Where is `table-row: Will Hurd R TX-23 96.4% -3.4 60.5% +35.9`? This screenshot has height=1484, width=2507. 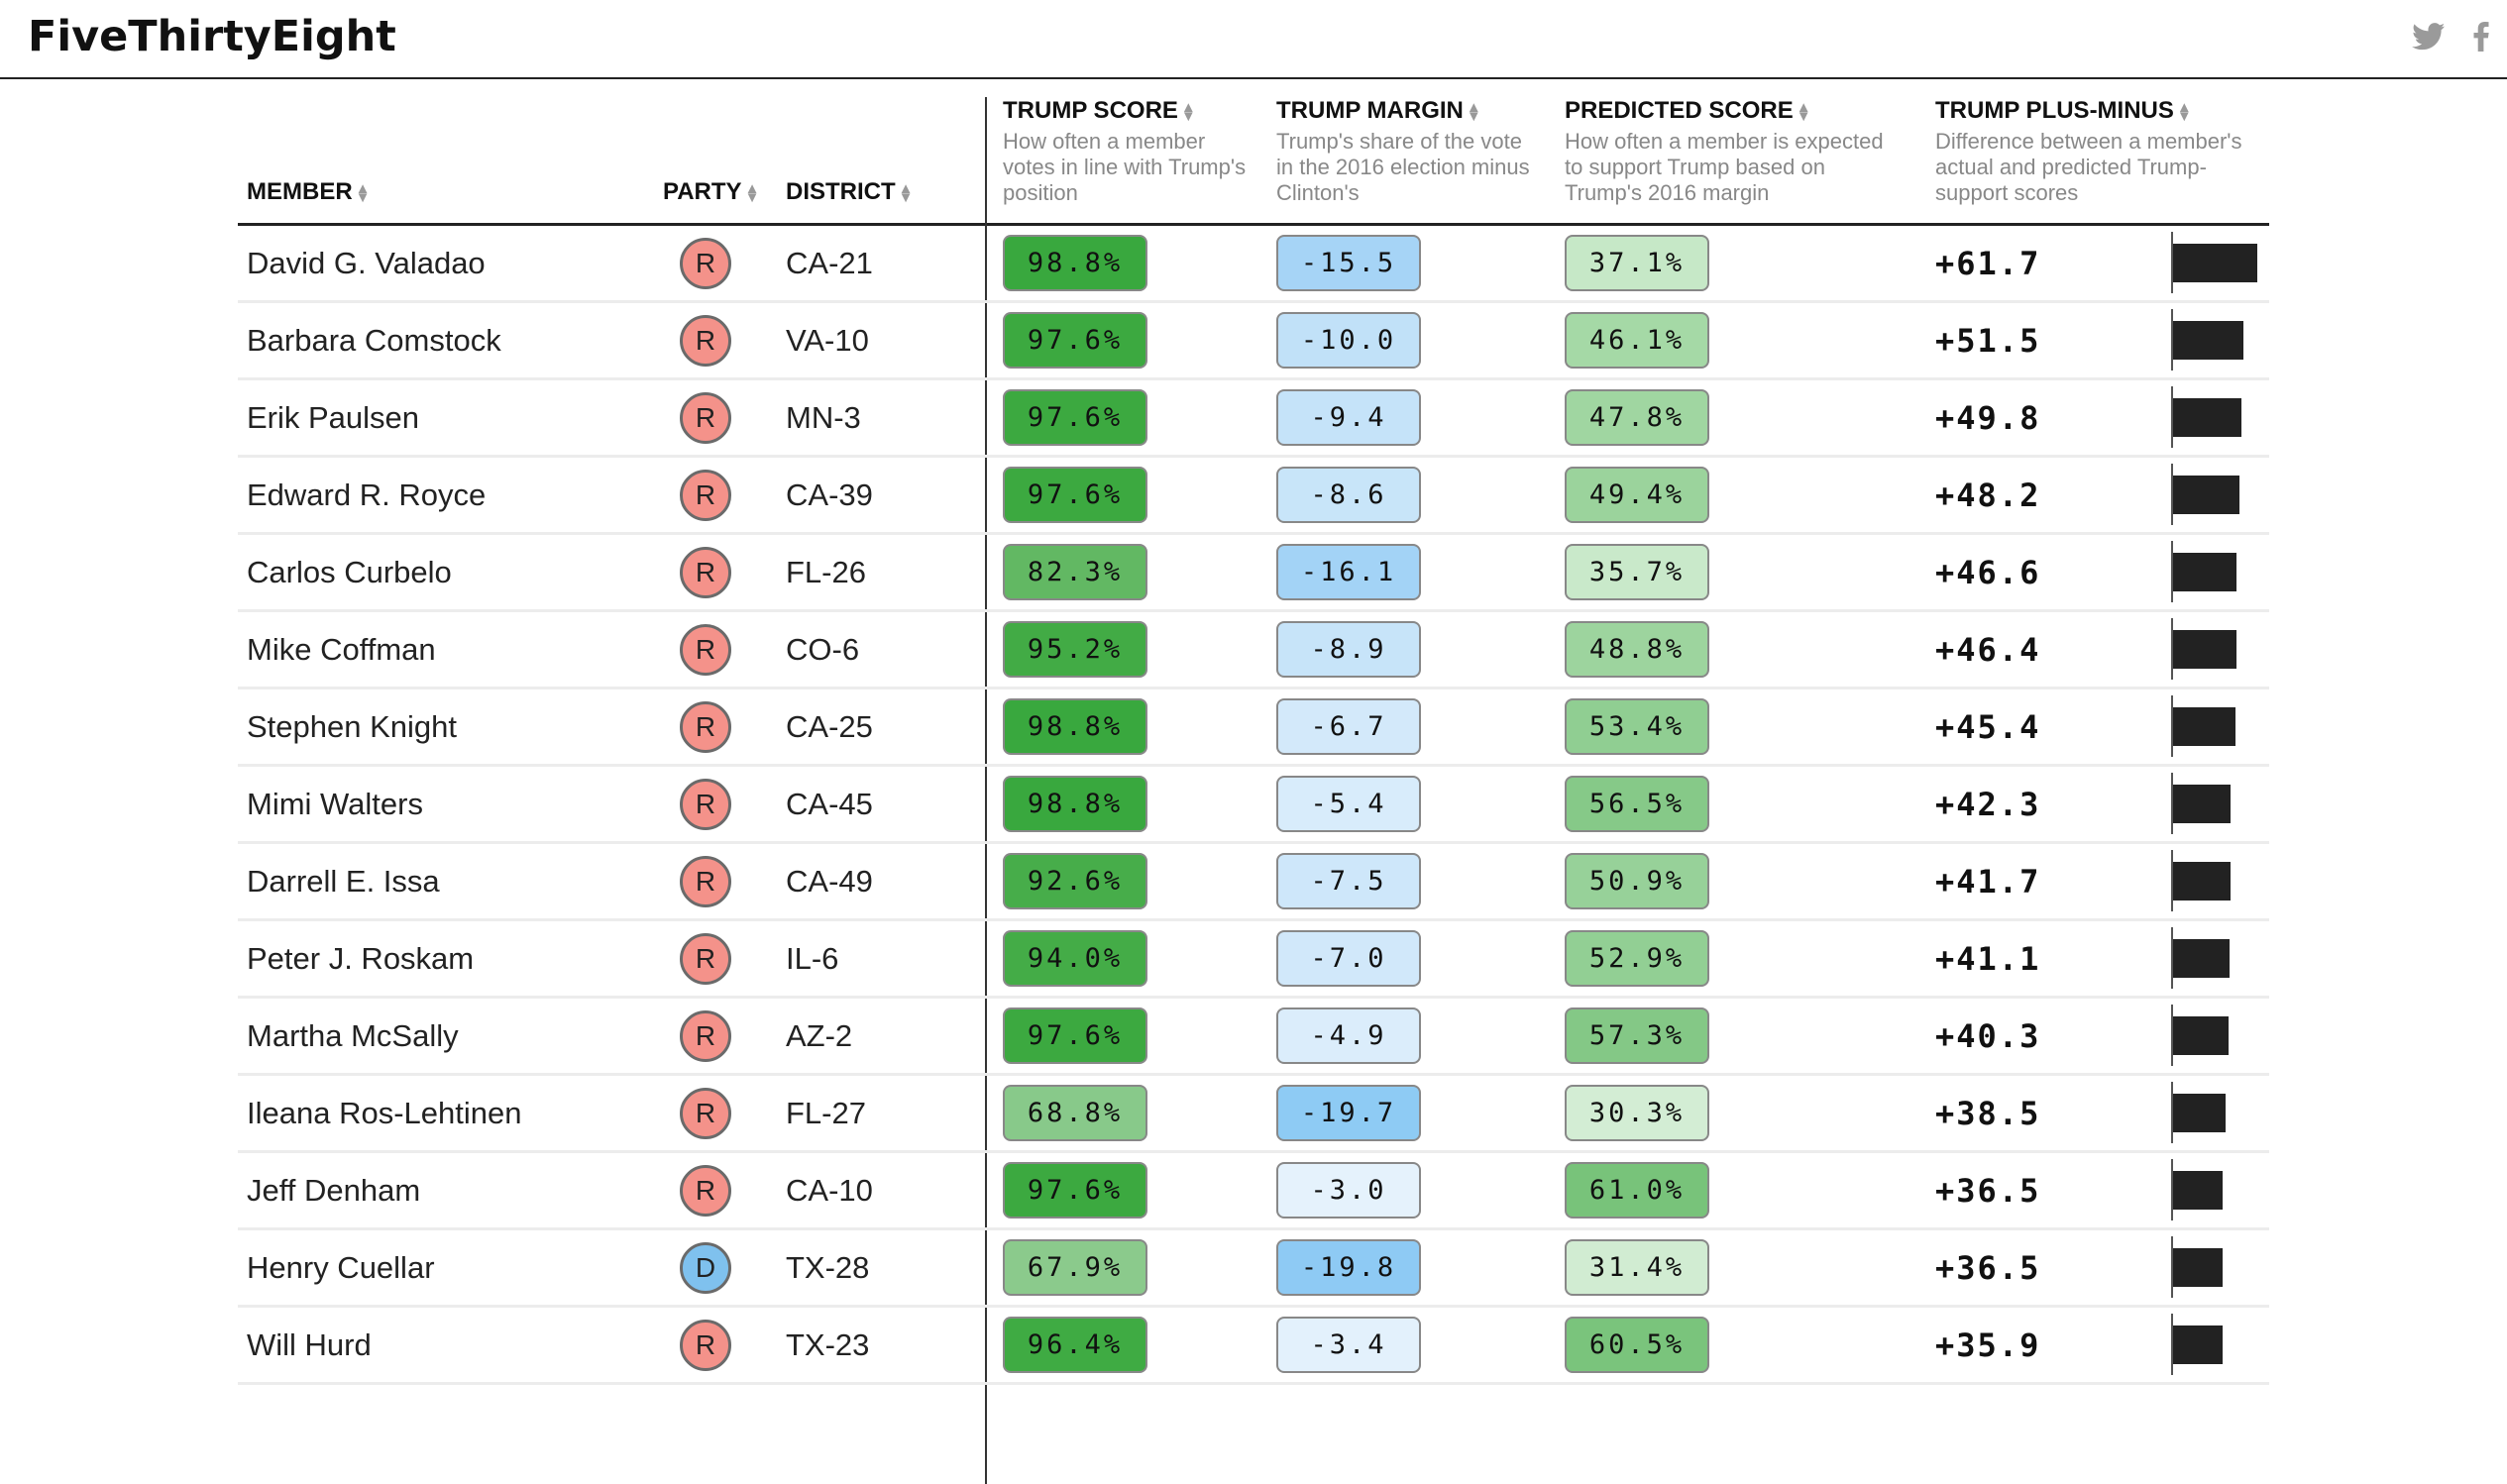
table-row: Will Hurd R TX-23 96.4% -3.4 60.5% +35.9 is located at coordinates (1253, 1347).